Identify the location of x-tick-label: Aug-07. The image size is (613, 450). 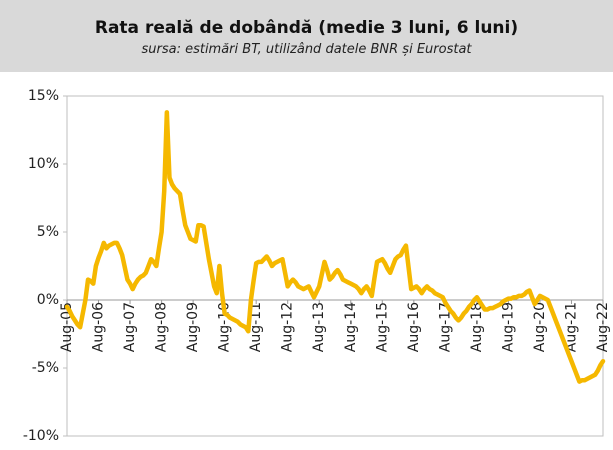
(130, 327).